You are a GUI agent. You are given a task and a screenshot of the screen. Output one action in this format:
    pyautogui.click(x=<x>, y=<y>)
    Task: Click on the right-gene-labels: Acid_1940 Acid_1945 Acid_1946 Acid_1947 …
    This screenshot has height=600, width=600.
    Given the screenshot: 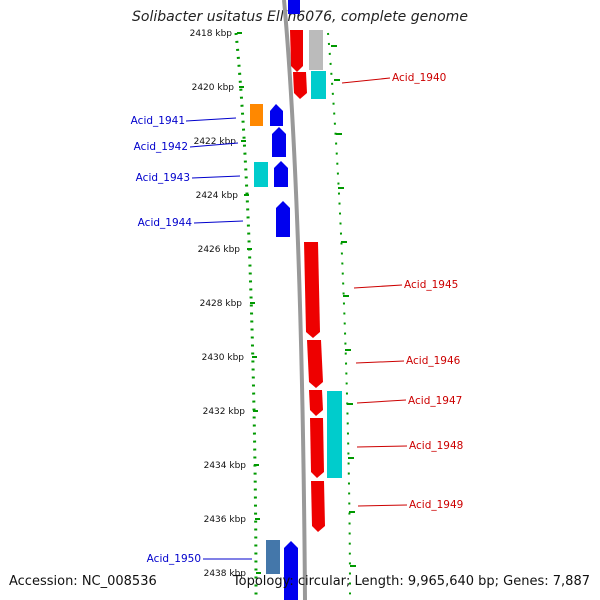 What is the action you would take?
    pyautogui.click(x=402, y=291)
    